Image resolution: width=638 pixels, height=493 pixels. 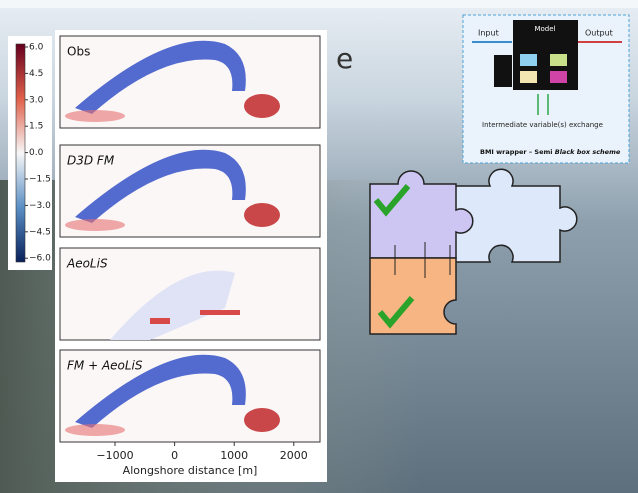 What do you see at coordinates (87, 264) in the screenshot?
I see `panel-label: AeoLiS` at bounding box center [87, 264].